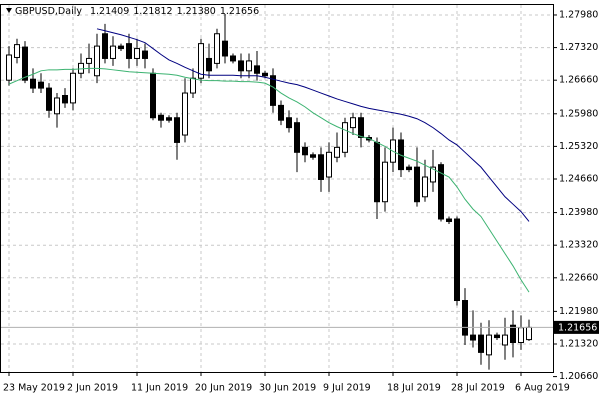 The width and height of the screenshot is (600, 400). What do you see at coordinates (239, 11) in the screenshot?
I see `quote-close: 1.21656` at bounding box center [239, 11].